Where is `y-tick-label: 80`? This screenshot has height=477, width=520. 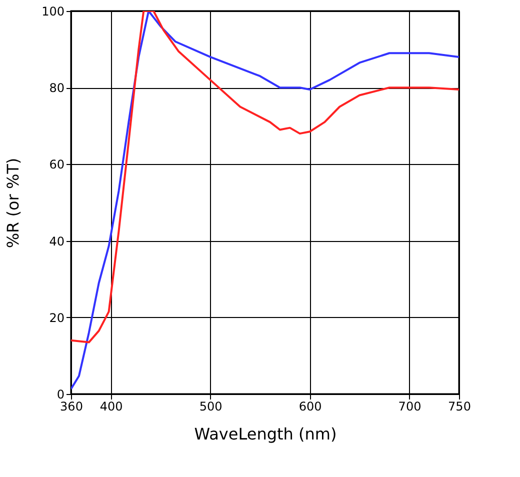 y-tick-label: 80 is located at coordinates (56, 88).